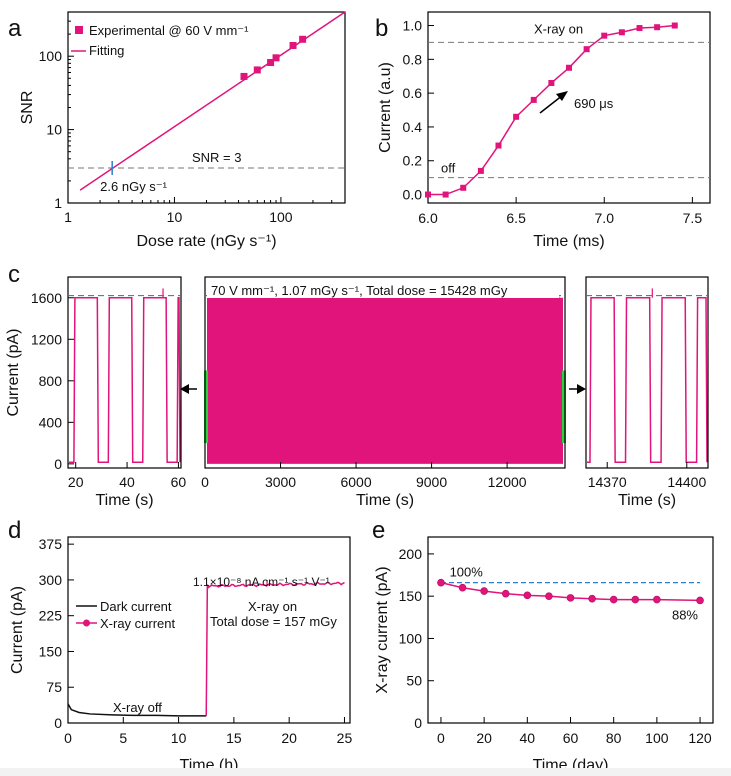 The image size is (731, 776). I want to click on panel-c-arrow-right-head, so click(581, 389).